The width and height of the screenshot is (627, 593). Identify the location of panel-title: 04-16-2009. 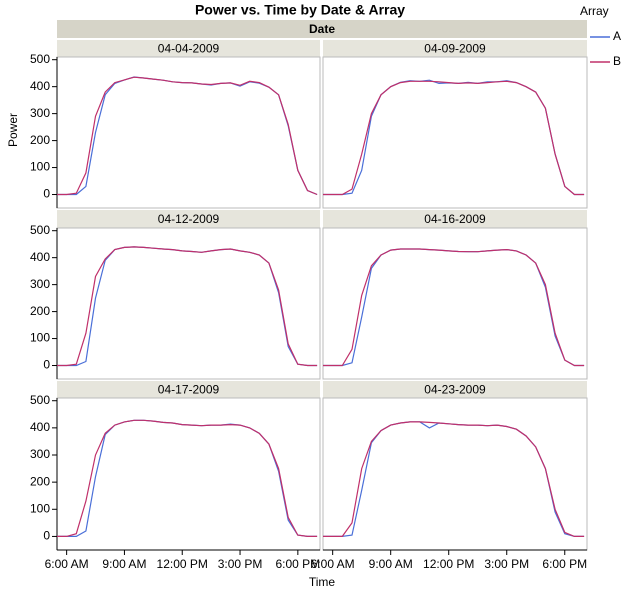
(455, 219).